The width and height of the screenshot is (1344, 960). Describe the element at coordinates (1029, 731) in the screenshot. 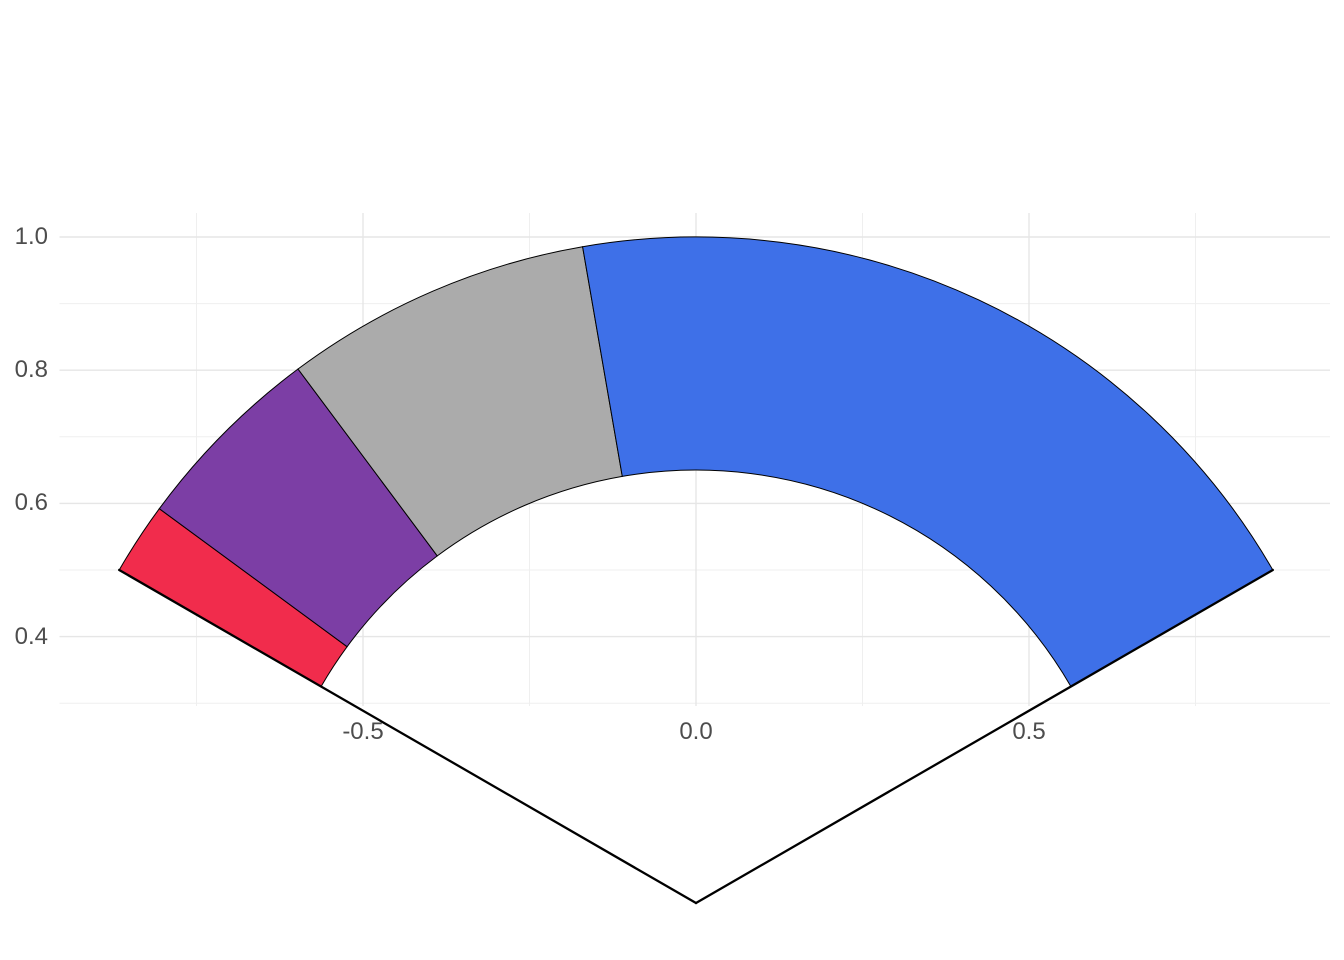

I see `x-tick-label: 0.5` at that location.